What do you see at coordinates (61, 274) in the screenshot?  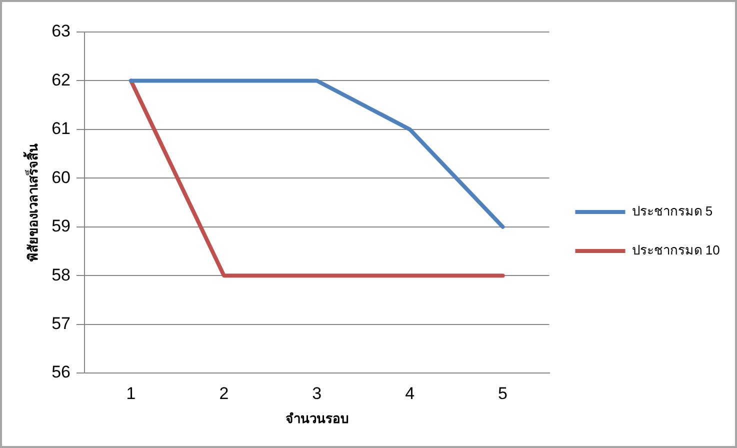 I see `y-tick-label: 58` at bounding box center [61, 274].